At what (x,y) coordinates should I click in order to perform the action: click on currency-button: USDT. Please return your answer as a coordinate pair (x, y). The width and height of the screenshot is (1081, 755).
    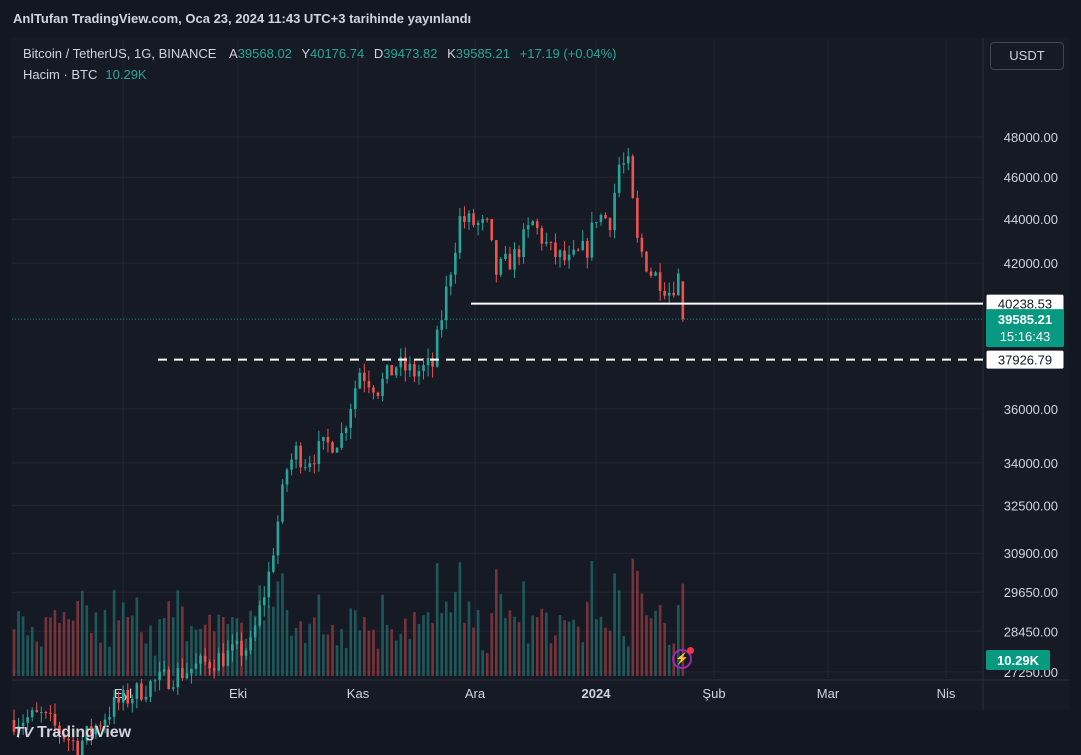
    Looking at the image, I should click on (1027, 56).